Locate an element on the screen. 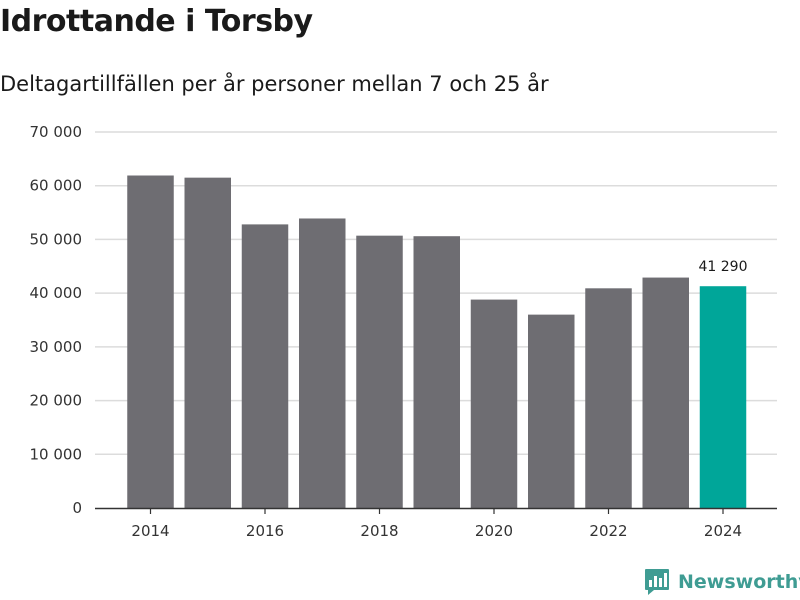 This screenshot has width=800, height=600. bar-2020 is located at coordinates (494, 403).